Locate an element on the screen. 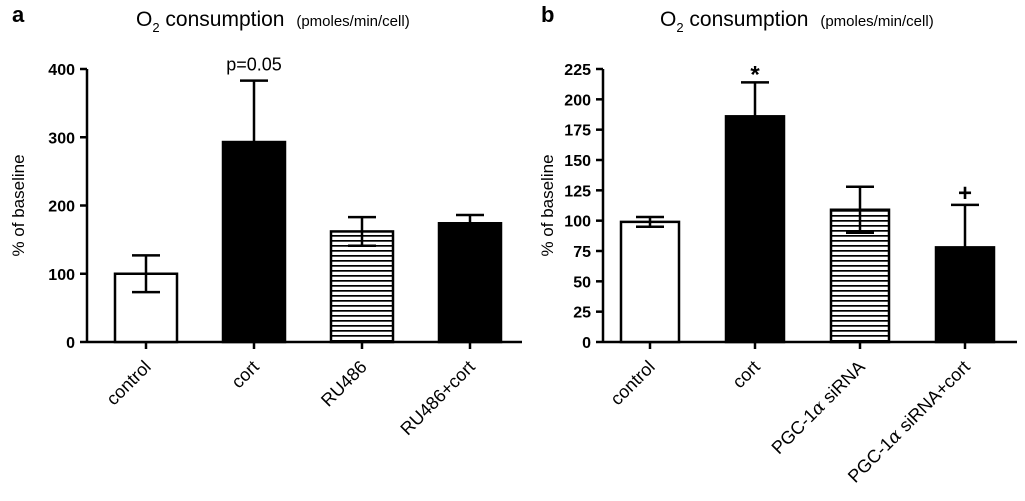  panel-a-y-tick-label: 400 is located at coordinates (61, 70).